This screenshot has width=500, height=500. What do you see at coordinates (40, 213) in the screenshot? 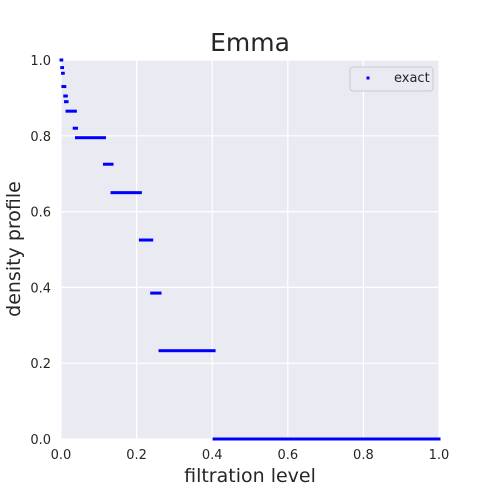
I see `y-tick-label: 0.6` at bounding box center [40, 213].